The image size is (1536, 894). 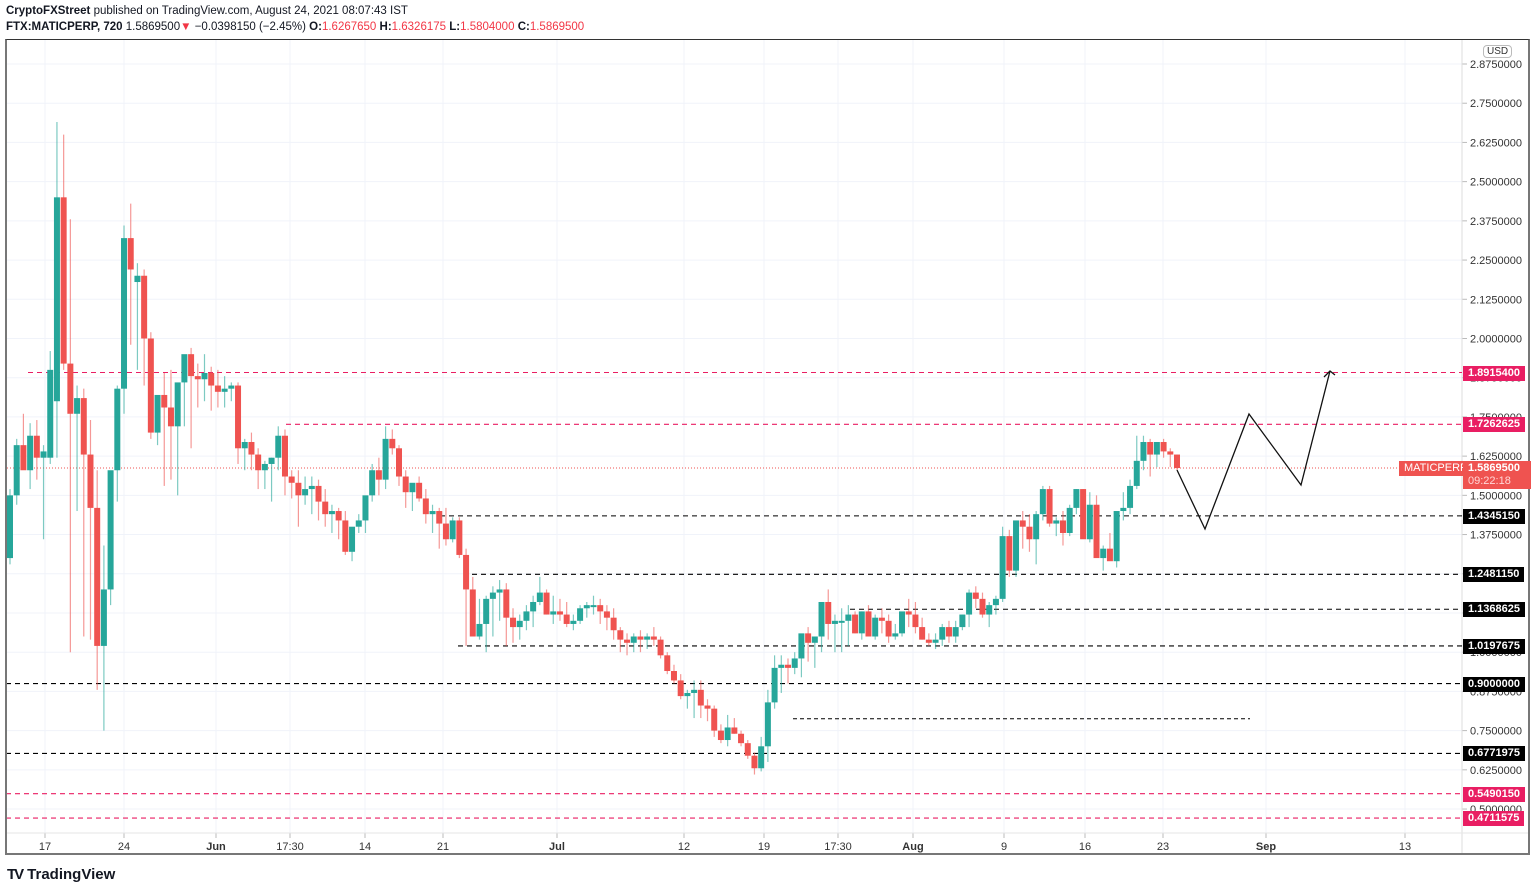 I want to click on x-tick-label: Sep, so click(x=1266, y=847).